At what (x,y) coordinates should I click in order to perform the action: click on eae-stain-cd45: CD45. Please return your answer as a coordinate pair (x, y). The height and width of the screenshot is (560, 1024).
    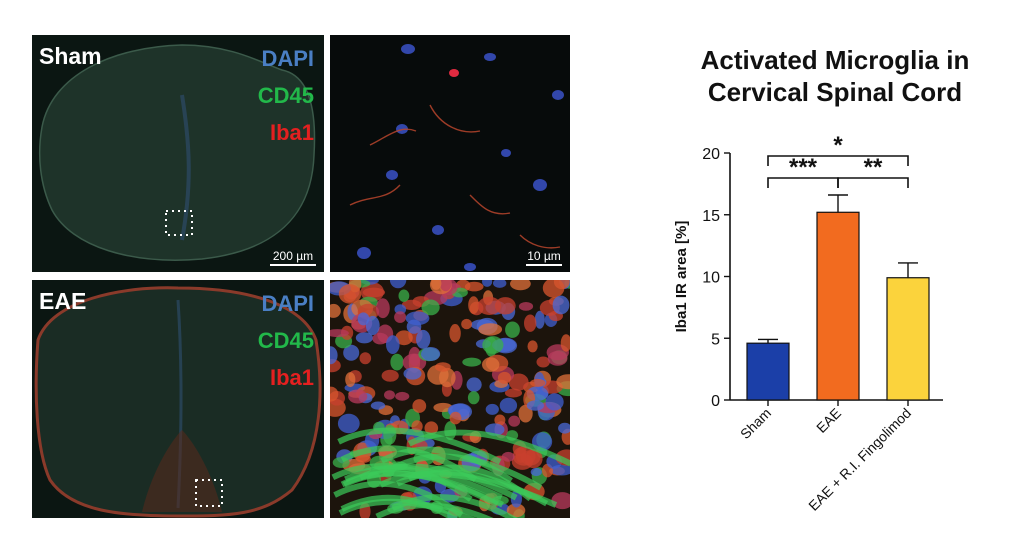
    Looking at the image, I should click on (285, 340).